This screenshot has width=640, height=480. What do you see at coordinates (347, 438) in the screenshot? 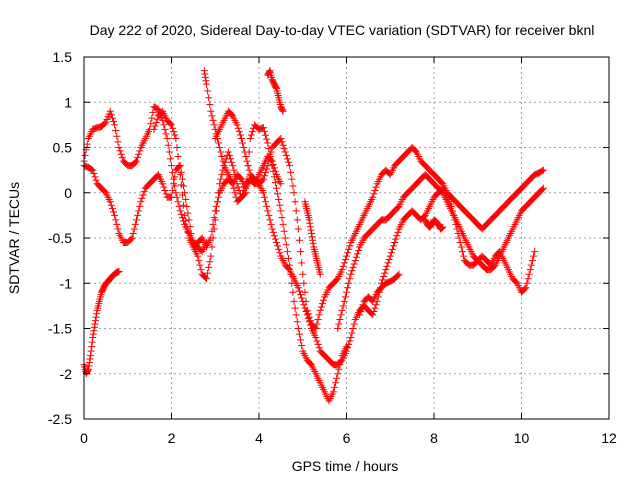
I see `x-tick-label: 6` at bounding box center [347, 438].